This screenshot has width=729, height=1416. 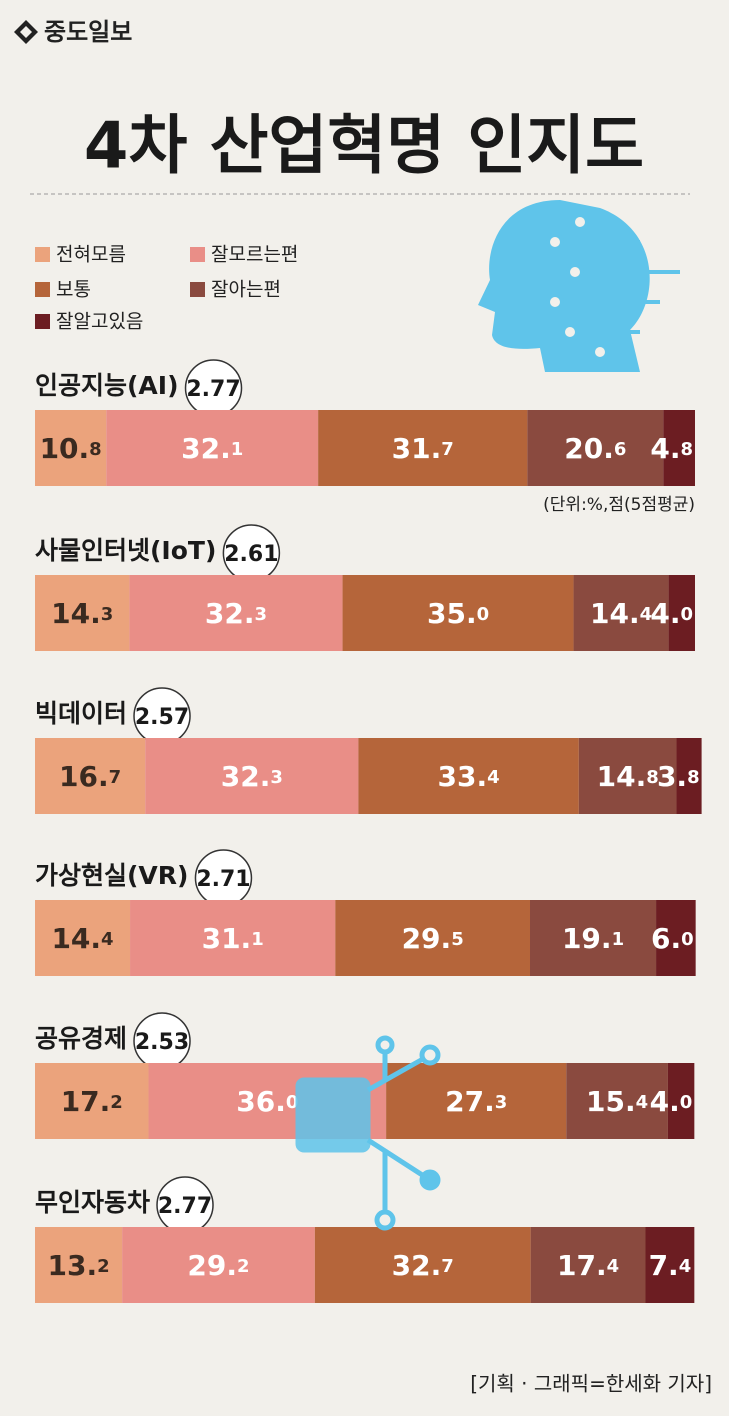 What do you see at coordinates (88, 32) in the screenshot?
I see `logo-text: 중도일보` at bounding box center [88, 32].